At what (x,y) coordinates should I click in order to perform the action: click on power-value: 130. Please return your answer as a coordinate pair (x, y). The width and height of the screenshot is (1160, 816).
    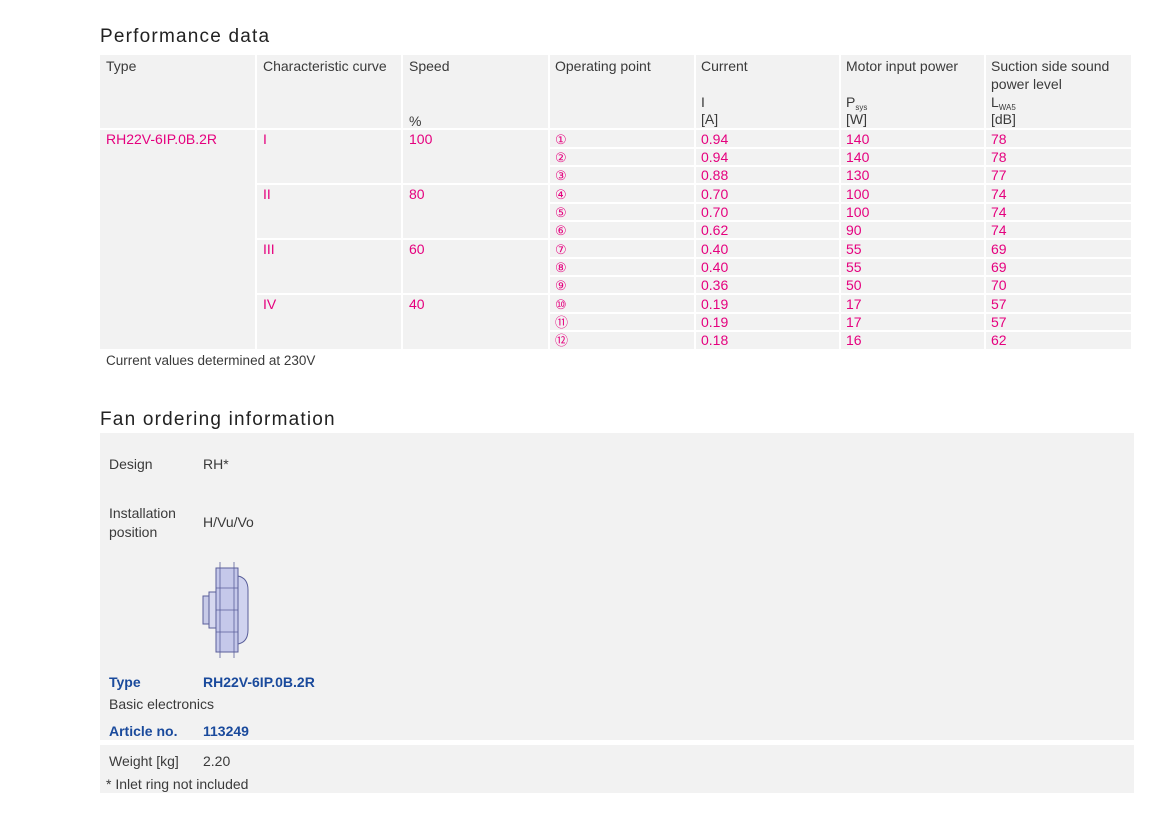
    Looking at the image, I should click on (858, 175).